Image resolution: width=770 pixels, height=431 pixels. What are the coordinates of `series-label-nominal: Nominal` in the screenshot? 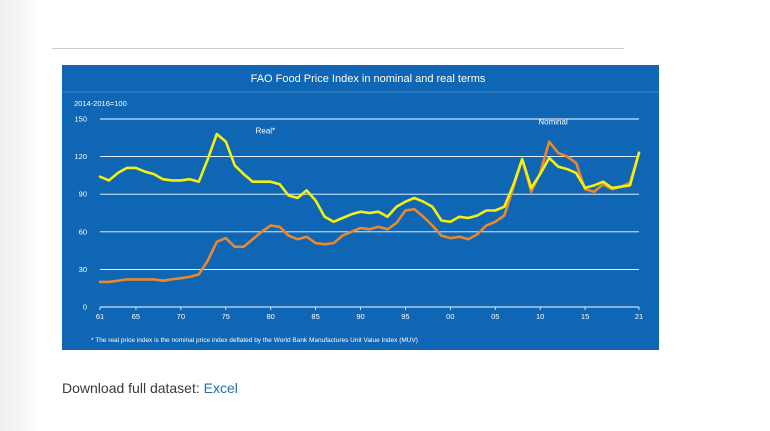 It's located at (553, 122).